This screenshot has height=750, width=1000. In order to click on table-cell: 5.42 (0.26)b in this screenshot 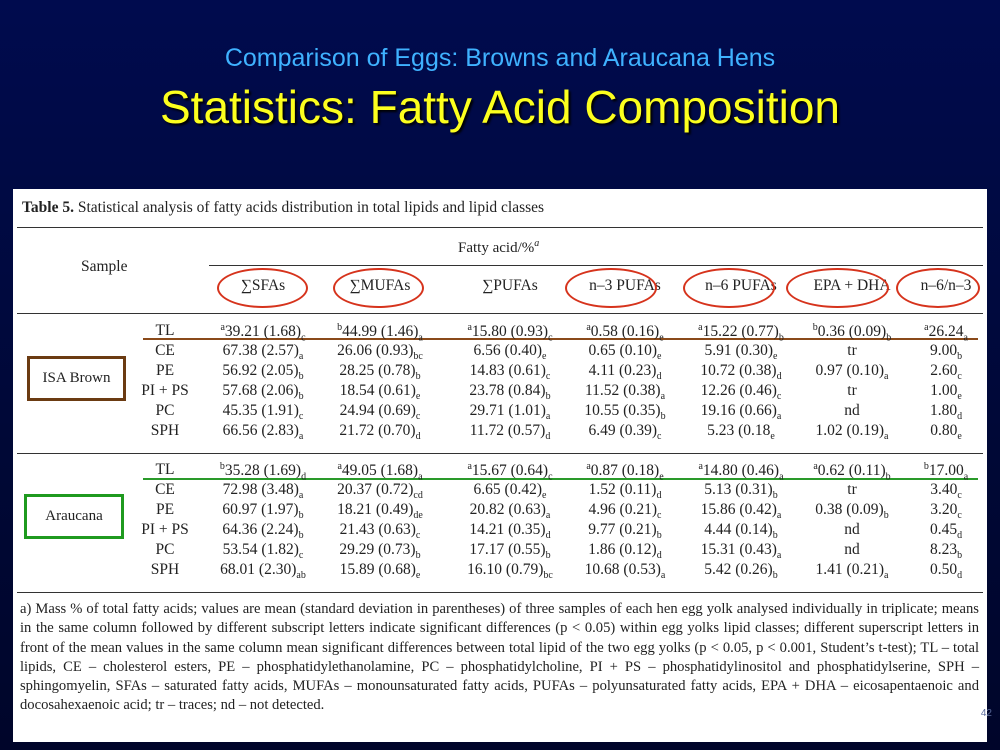, I will do `click(741, 571)`.